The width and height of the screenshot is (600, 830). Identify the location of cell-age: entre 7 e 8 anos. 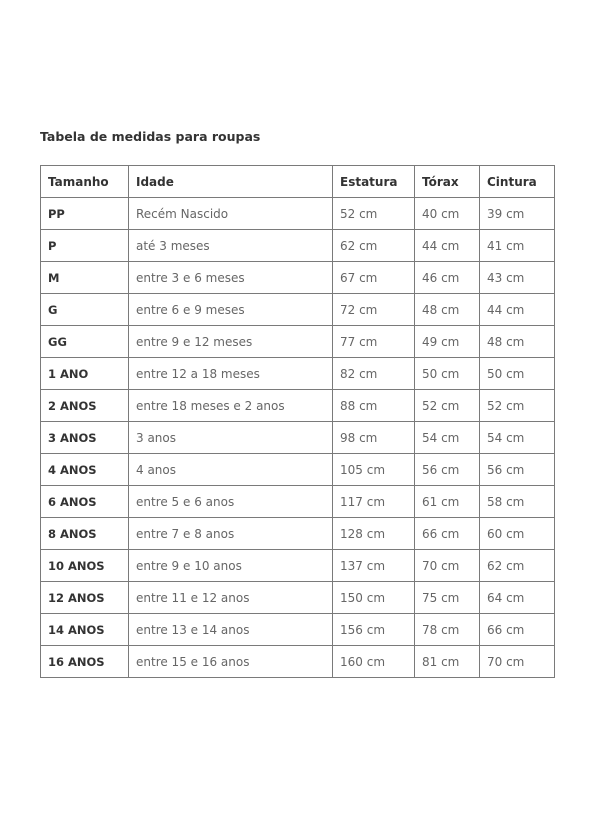
(230, 533).